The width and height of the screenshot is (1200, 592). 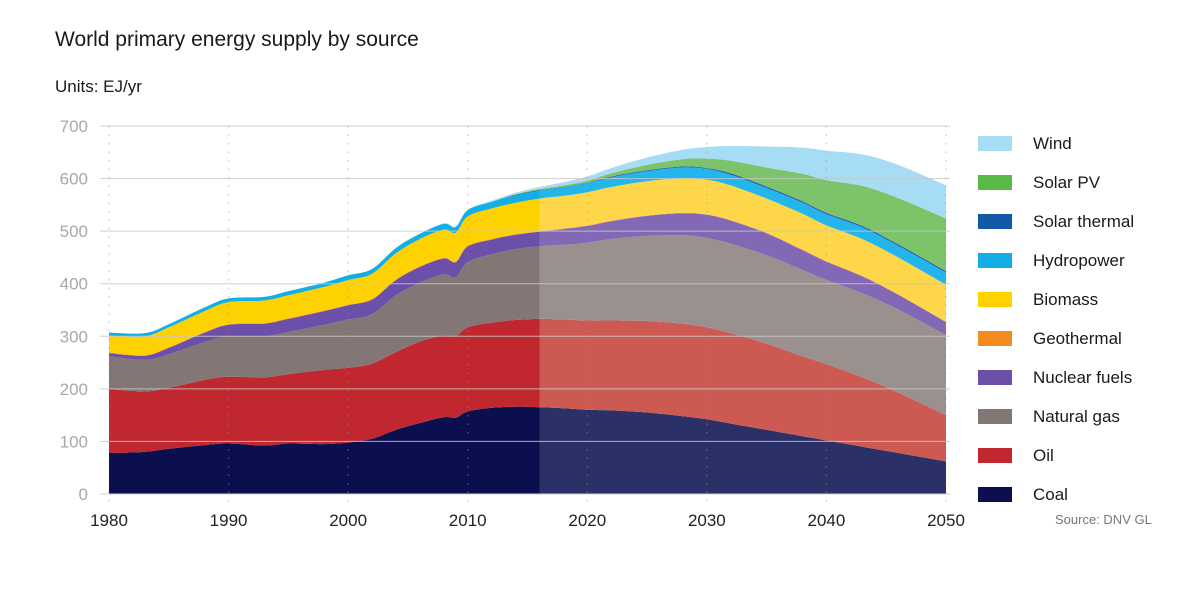 What do you see at coordinates (742, 390) in the screenshot?
I see `area-oil-forecast` at bounding box center [742, 390].